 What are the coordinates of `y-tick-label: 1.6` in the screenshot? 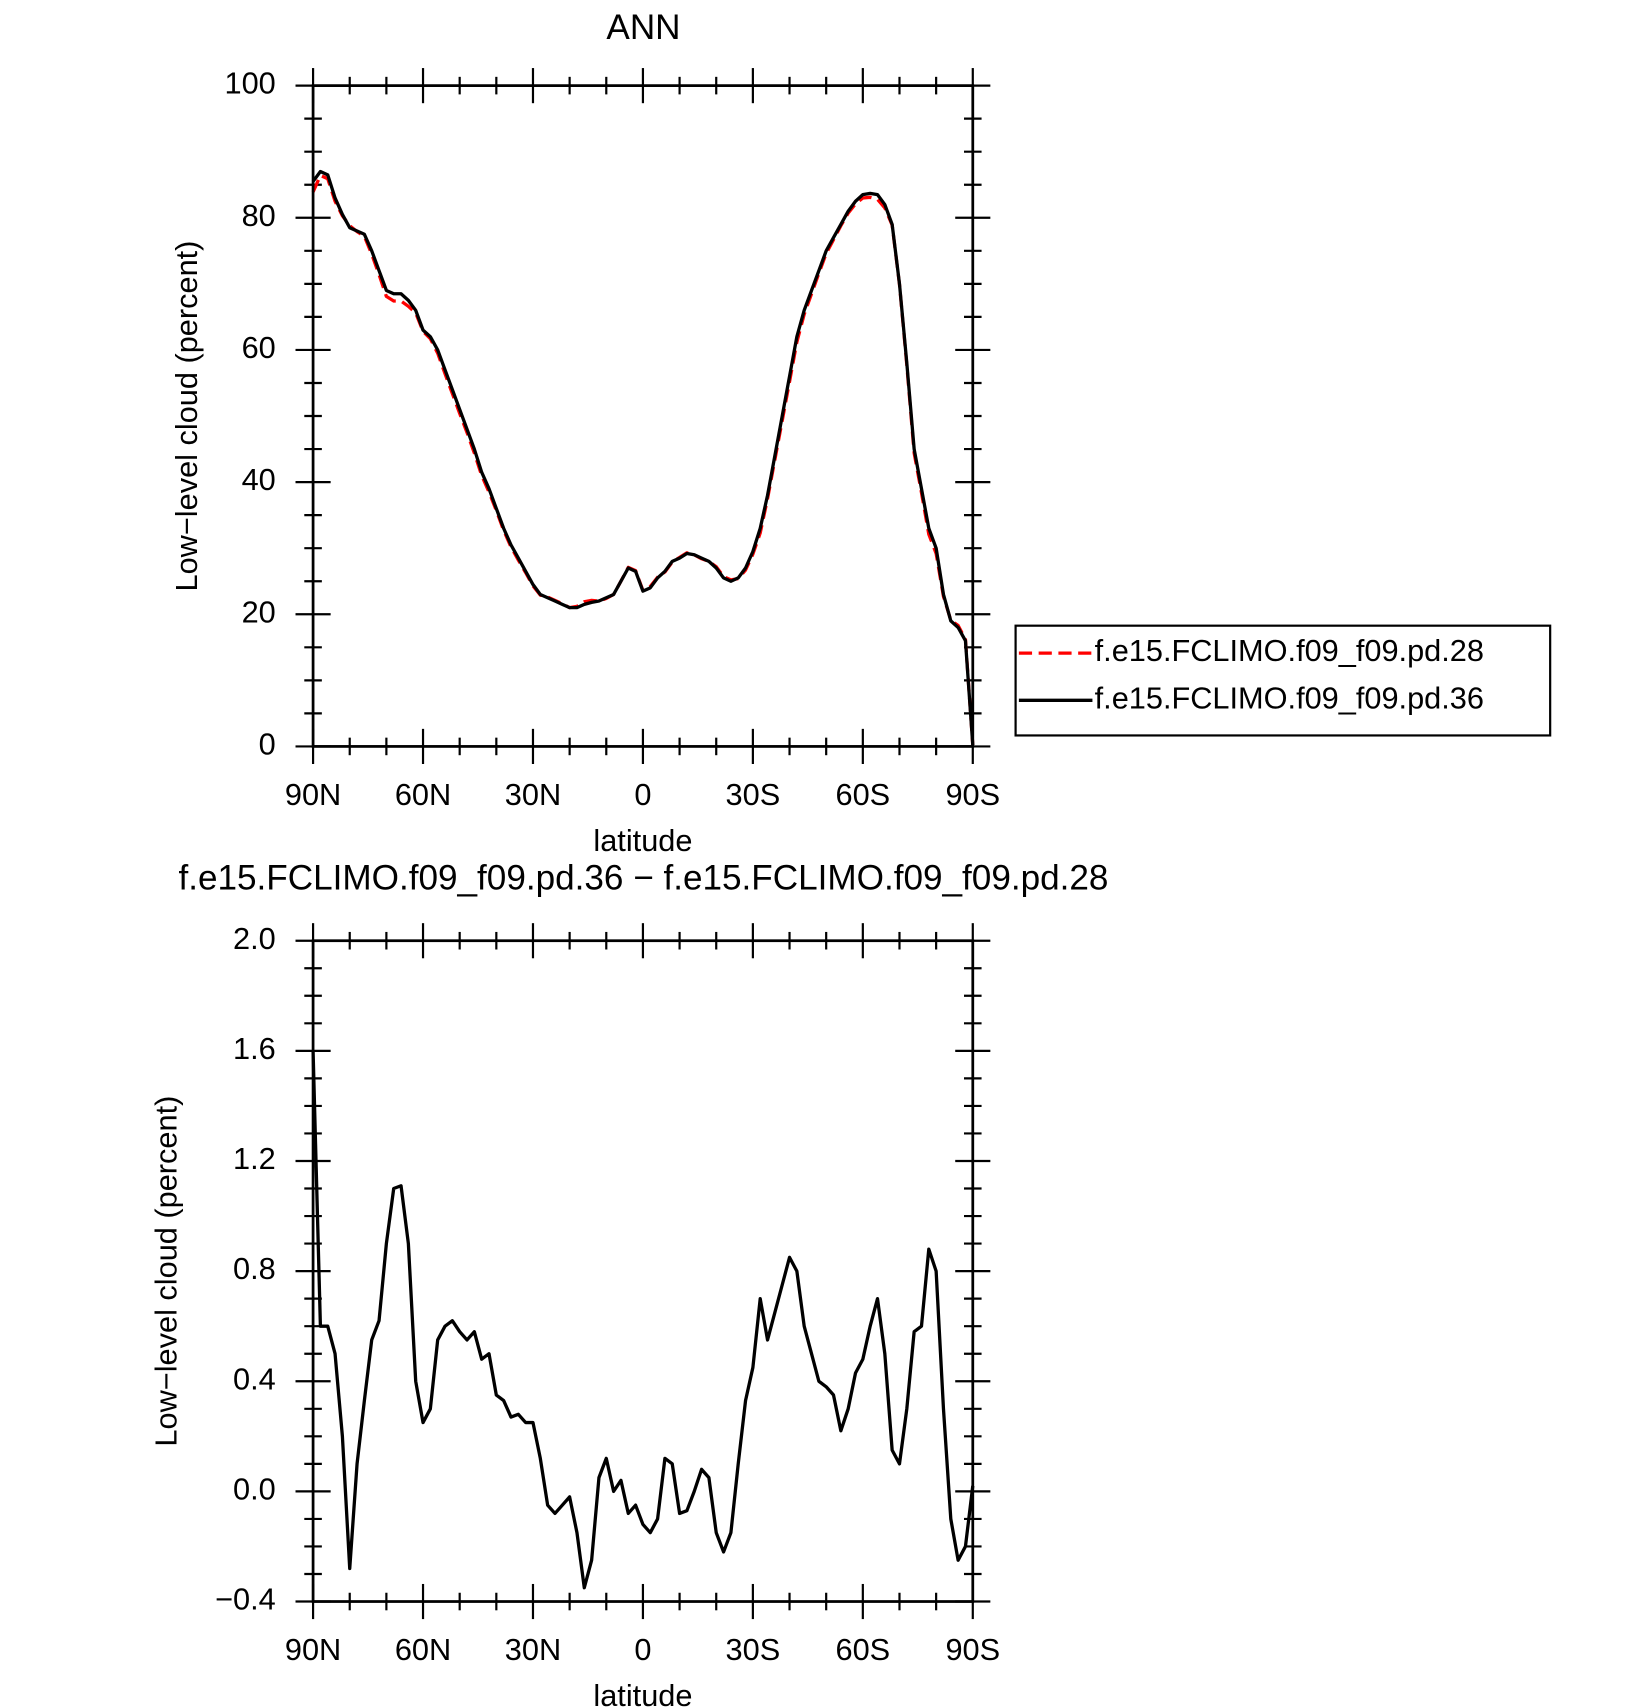 It's located at (254, 1048).